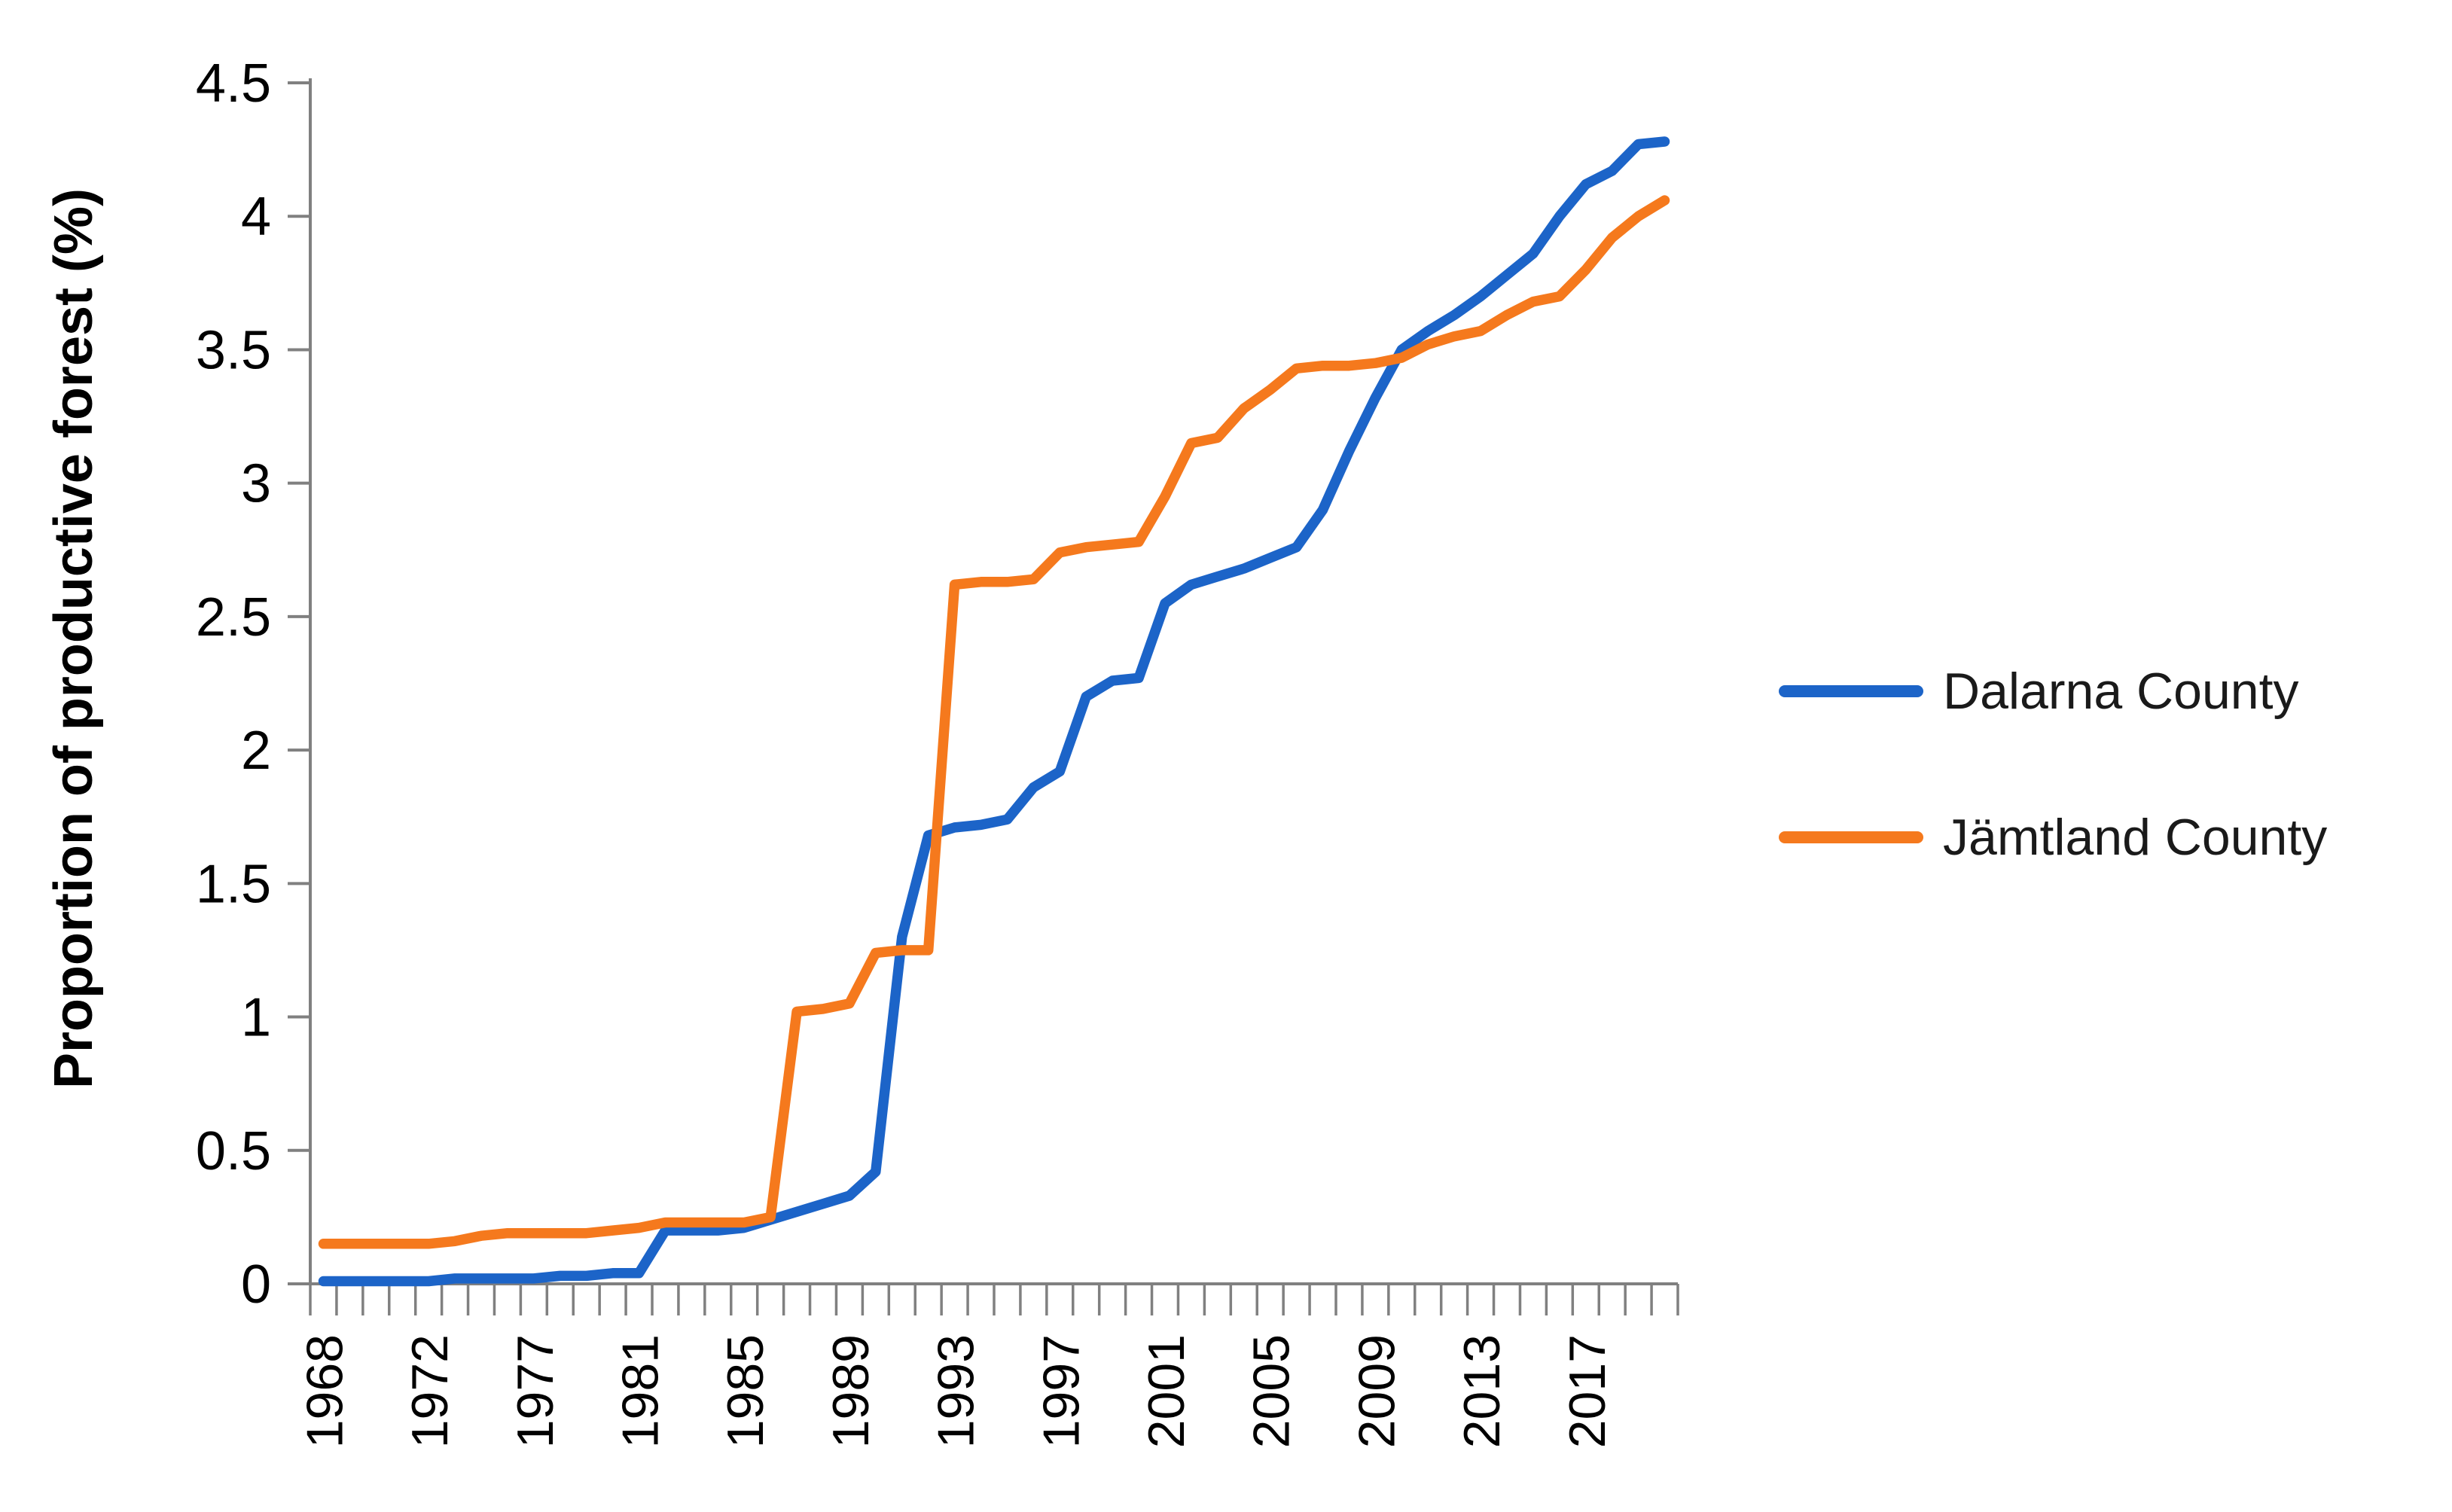 This screenshot has height=1512, width=2452. What do you see at coordinates (256, 217) in the screenshot?
I see `y-tick-label: 4` at bounding box center [256, 217].